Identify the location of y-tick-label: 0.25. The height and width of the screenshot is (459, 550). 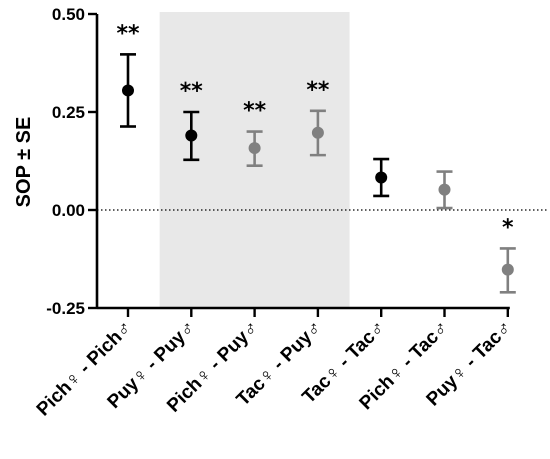
(68, 112).